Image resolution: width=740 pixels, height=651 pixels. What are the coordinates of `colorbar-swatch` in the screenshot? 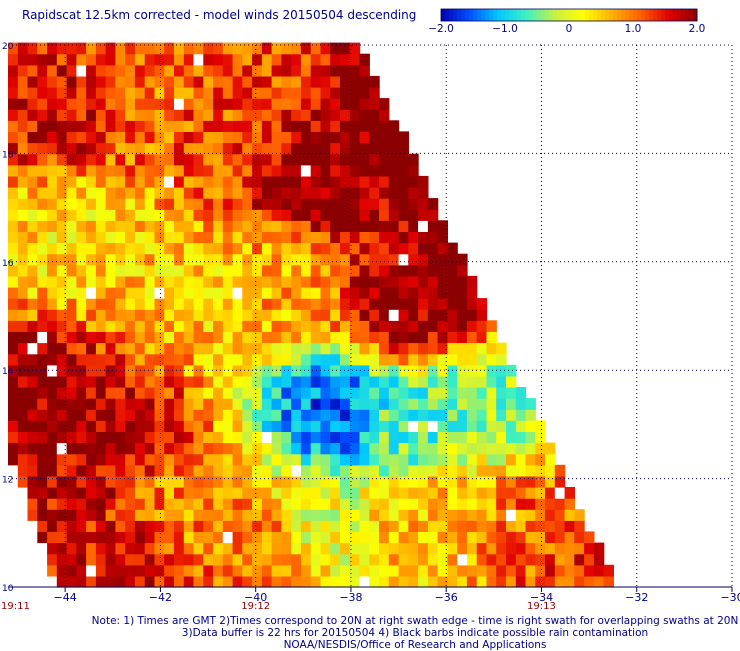 It's located at (603, 15).